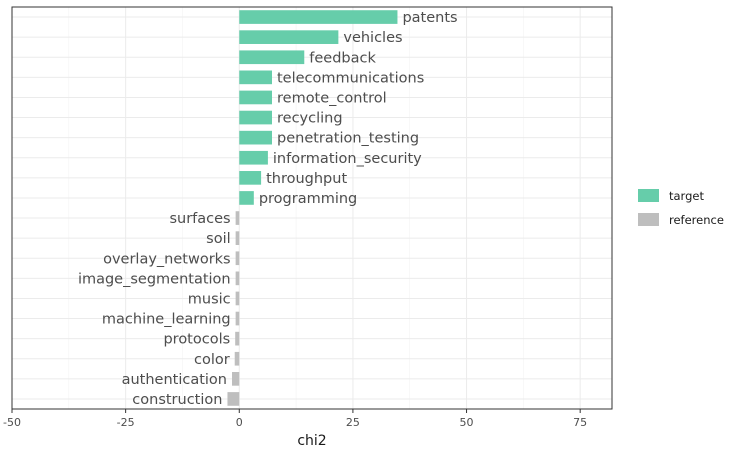 The width and height of the screenshot is (737, 457). Describe the element at coordinates (648, 219) in the screenshot. I see `legend-swatch-reference` at that location.